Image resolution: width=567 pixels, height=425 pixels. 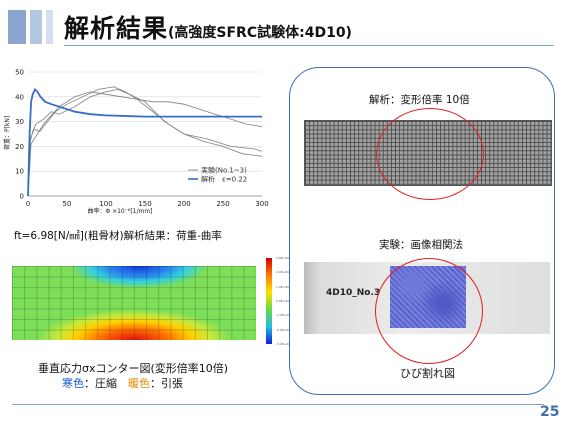 What do you see at coordinates (183, 204) in the screenshot?
I see `x-tick-label: 200` at bounding box center [183, 204].